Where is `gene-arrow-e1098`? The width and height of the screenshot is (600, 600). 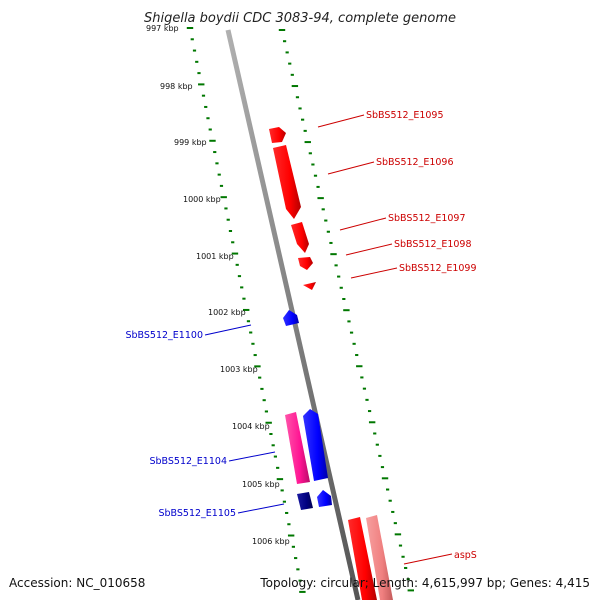 gene-arrow-e1098 is located at coordinates (305, 263).